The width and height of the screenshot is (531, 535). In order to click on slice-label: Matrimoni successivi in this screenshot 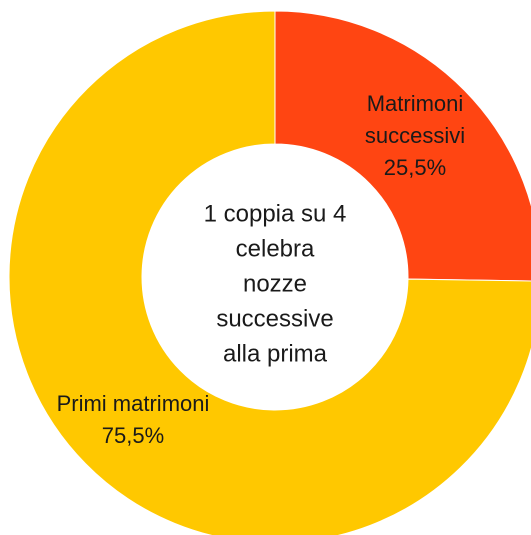, I will do `click(415, 119)`.